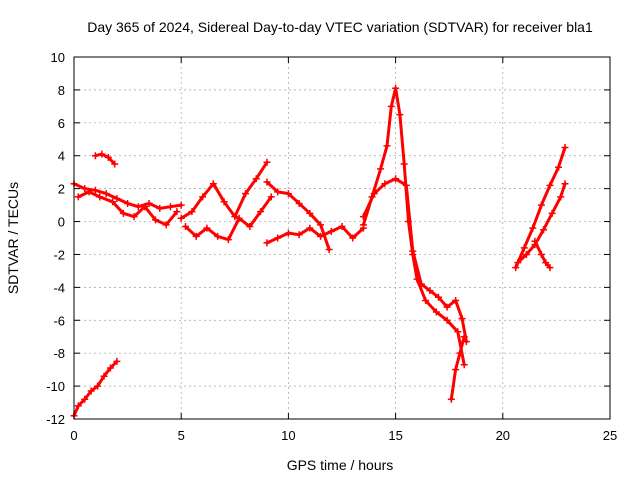 The width and height of the screenshot is (640, 480). I want to click on y-tick-label: -6, so click(59, 320).